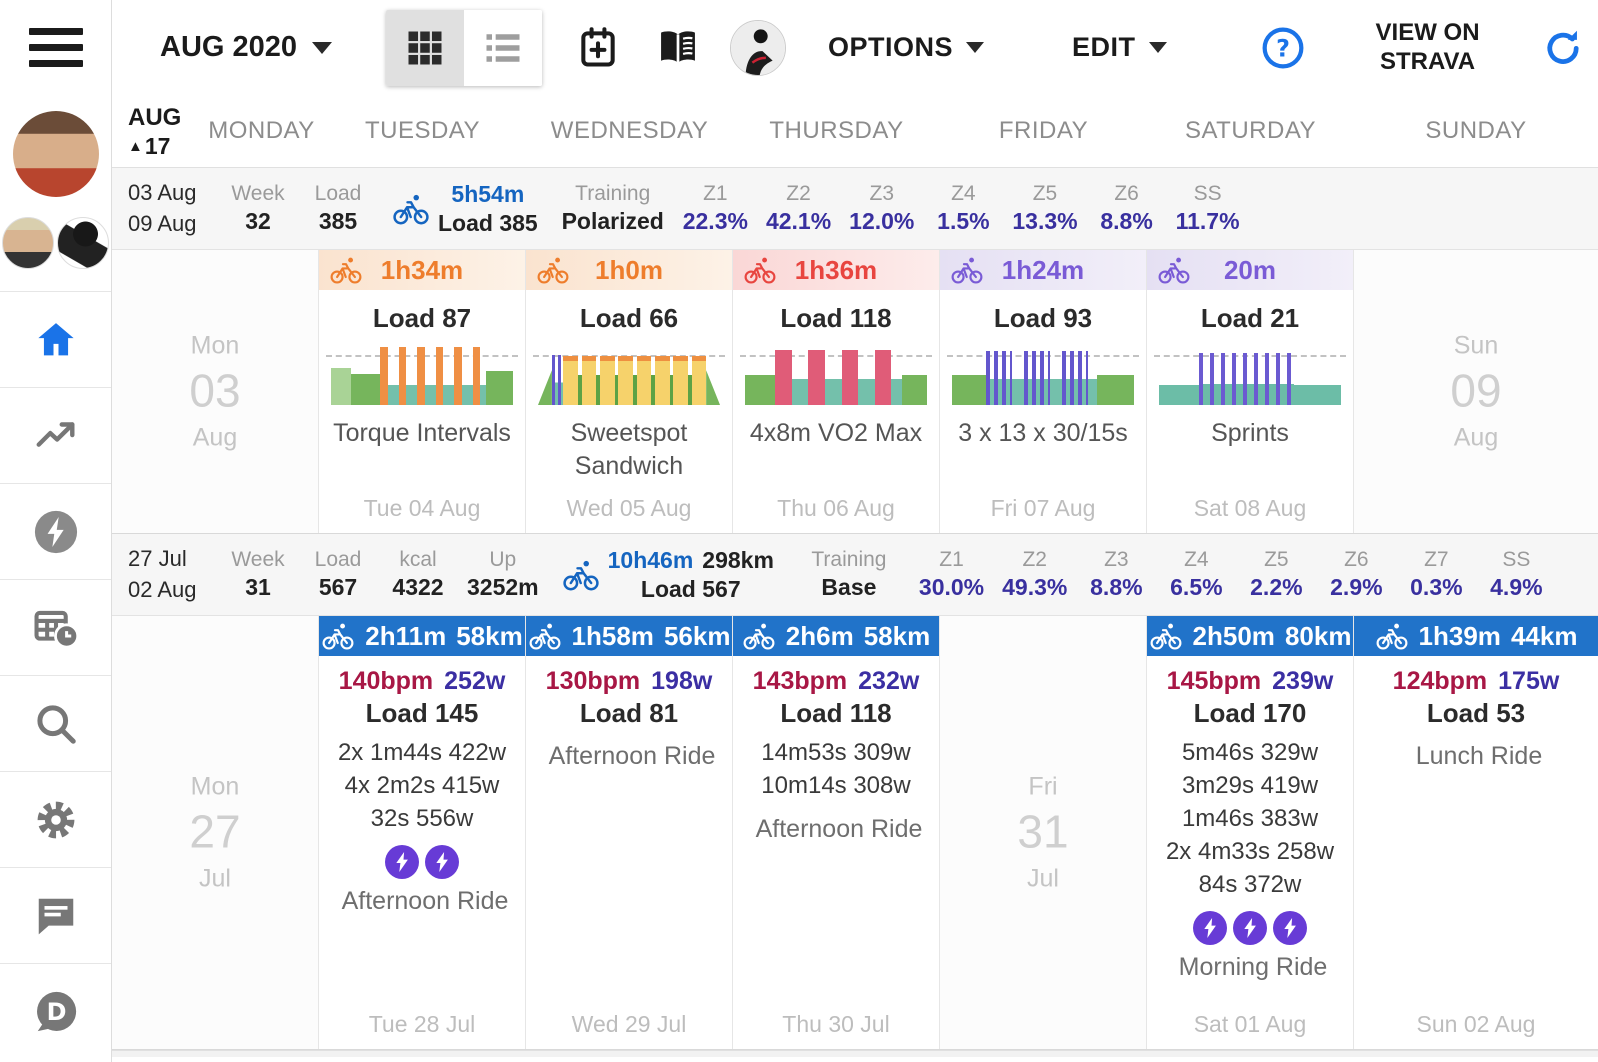 This screenshot has width=1598, height=1062. What do you see at coordinates (975, 47) in the screenshot?
I see `caret-down-icon` at bounding box center [975, 47].